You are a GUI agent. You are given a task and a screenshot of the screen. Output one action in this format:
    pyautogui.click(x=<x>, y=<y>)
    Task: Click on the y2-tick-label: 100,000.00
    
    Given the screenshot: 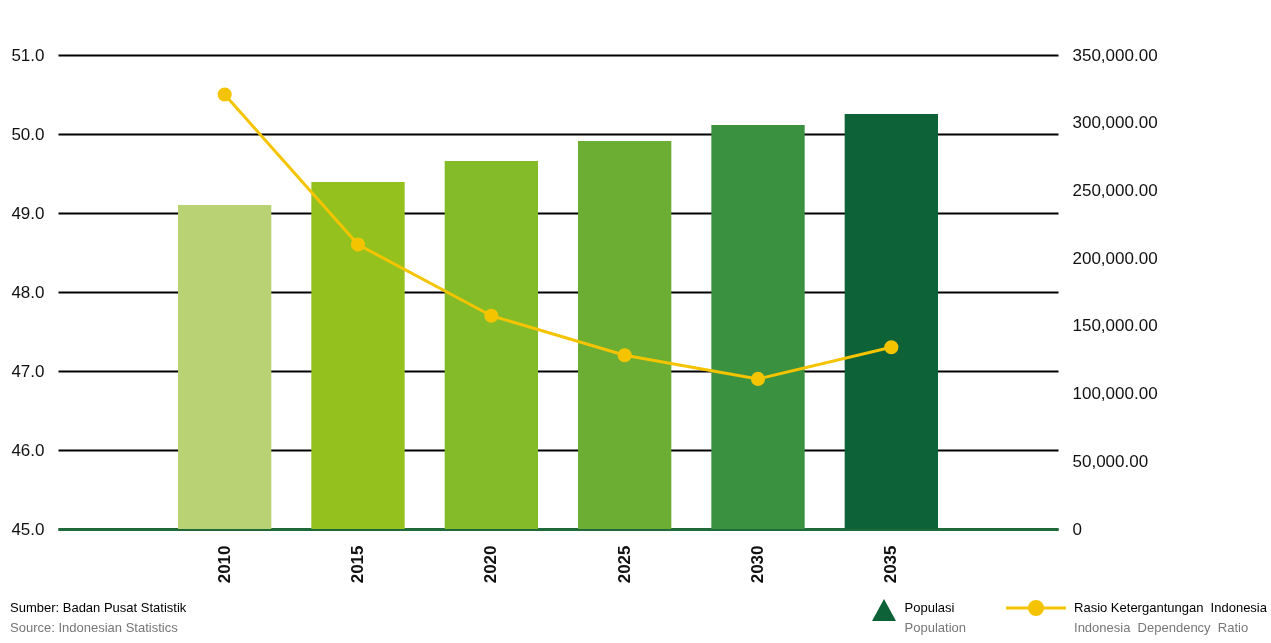 What is the action you would take?
    pyautogui.click(x=1115, y=394)
    